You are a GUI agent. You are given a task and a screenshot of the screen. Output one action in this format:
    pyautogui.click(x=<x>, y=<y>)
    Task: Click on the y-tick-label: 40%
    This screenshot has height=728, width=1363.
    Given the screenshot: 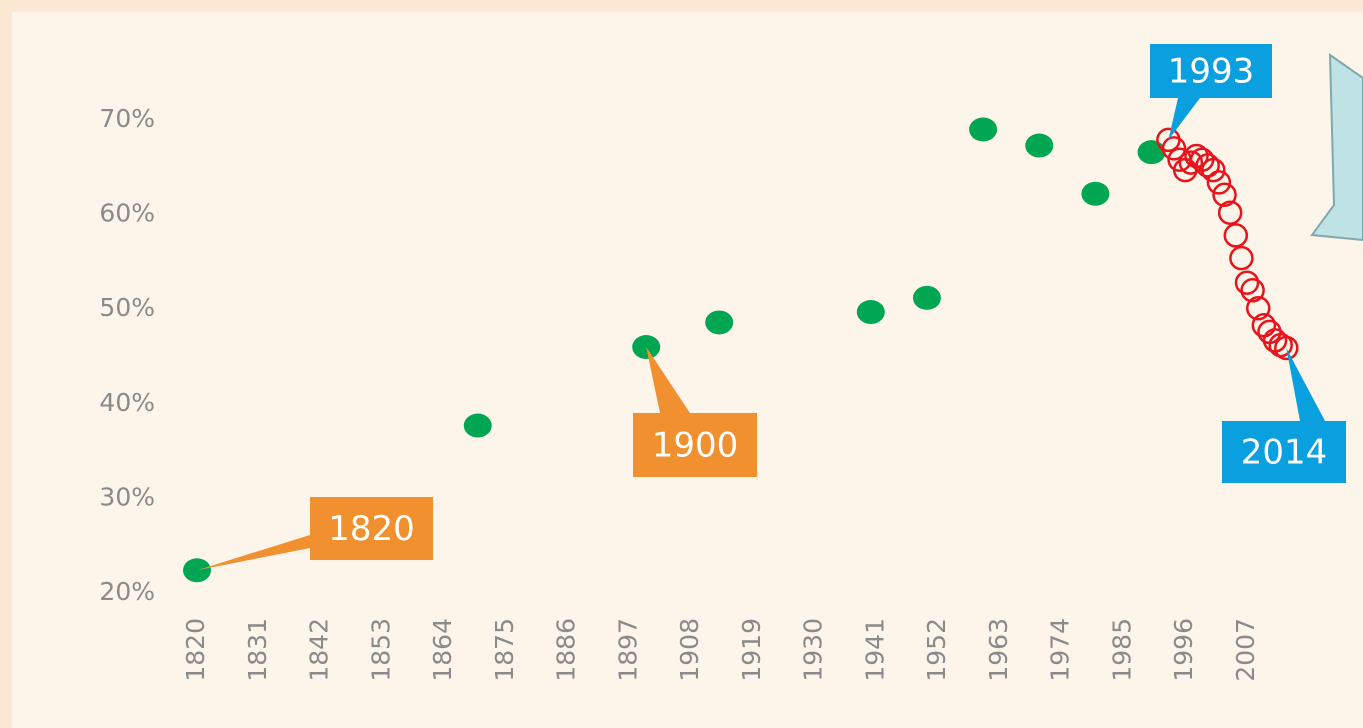 What is the action you would take?
    pyautogui.click(x=127, y=402)
    